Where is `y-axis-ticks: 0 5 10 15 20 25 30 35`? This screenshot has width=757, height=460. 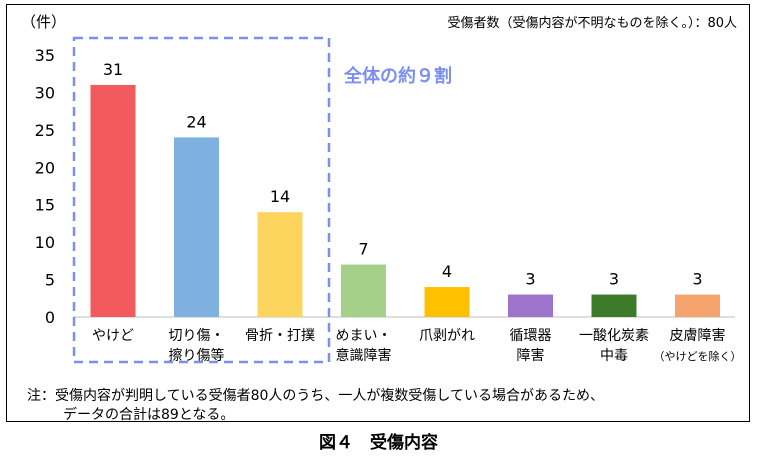 y-axis-ticks: 0 5 10 15 20 25 30 35 is located at coordinates (45, 186).